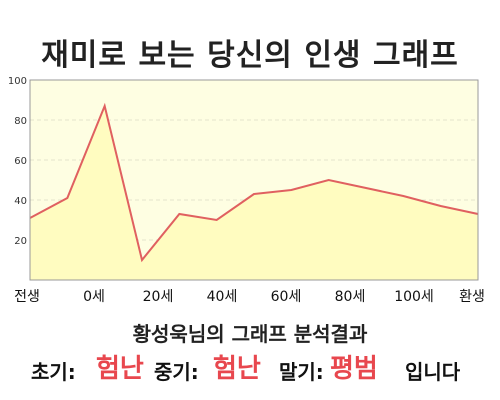  Describe the element at coordinates (20, 121) in the screenshot. I see `y-tick-label: 80` at that location.